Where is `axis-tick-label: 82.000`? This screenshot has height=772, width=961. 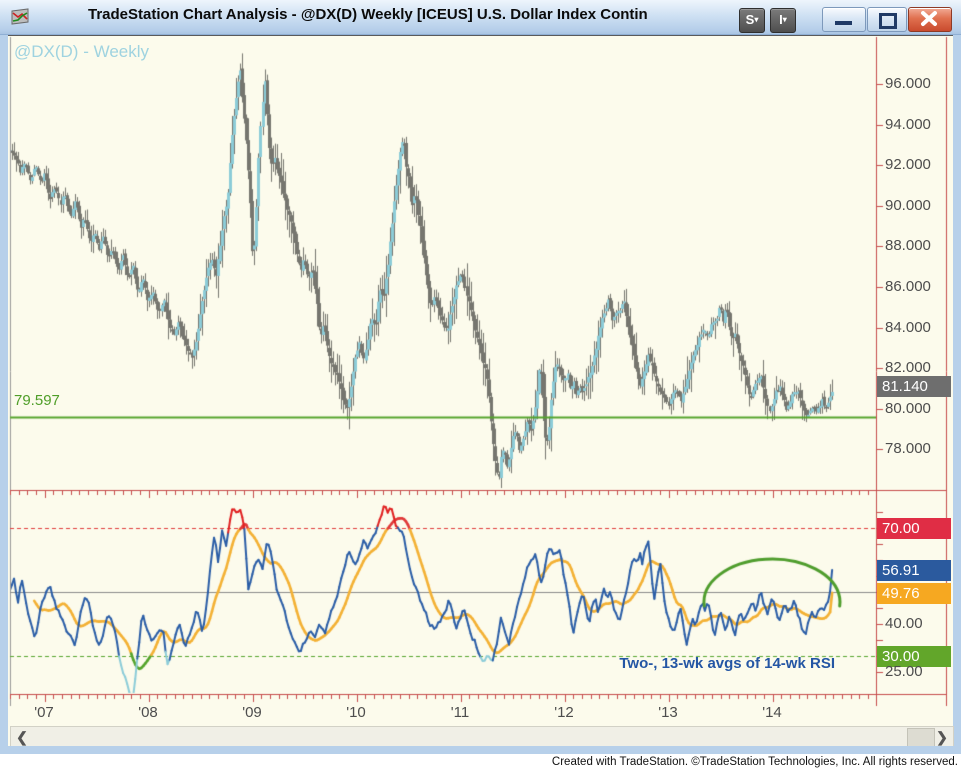
axis-tick-label: 82.000 is located at coordinates (908, 368).